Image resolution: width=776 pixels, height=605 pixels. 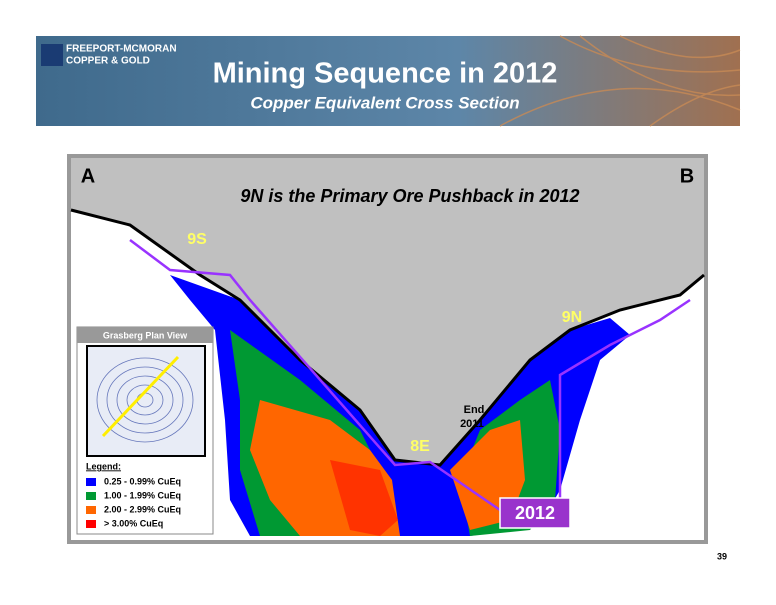 I want to click on legend-title: Legend:, so click(x=103, y=466).